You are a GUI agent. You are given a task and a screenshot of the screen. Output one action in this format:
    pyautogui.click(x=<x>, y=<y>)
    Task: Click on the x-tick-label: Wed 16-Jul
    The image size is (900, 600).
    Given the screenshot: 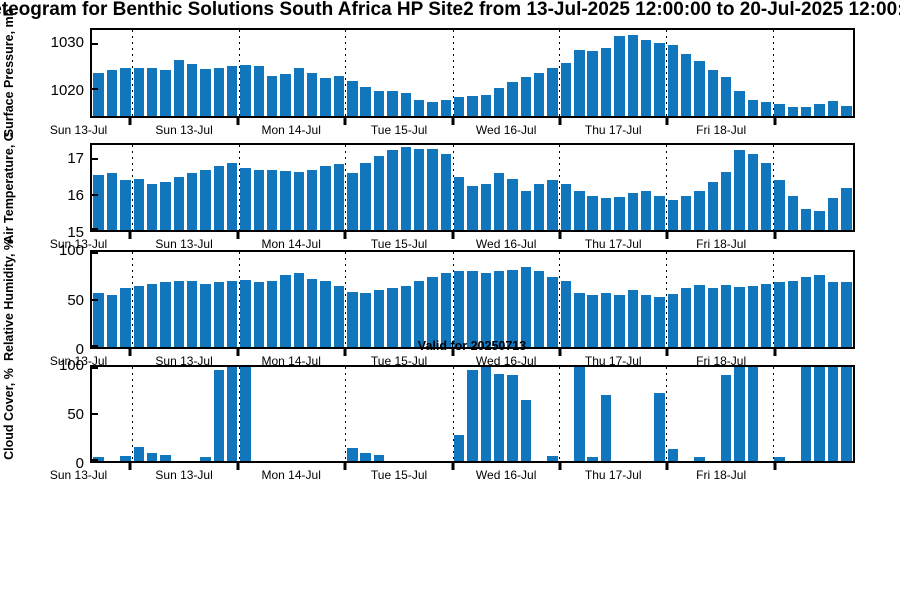 What is the action you would take?
    pyautogui.click(x=506, y=244)
    